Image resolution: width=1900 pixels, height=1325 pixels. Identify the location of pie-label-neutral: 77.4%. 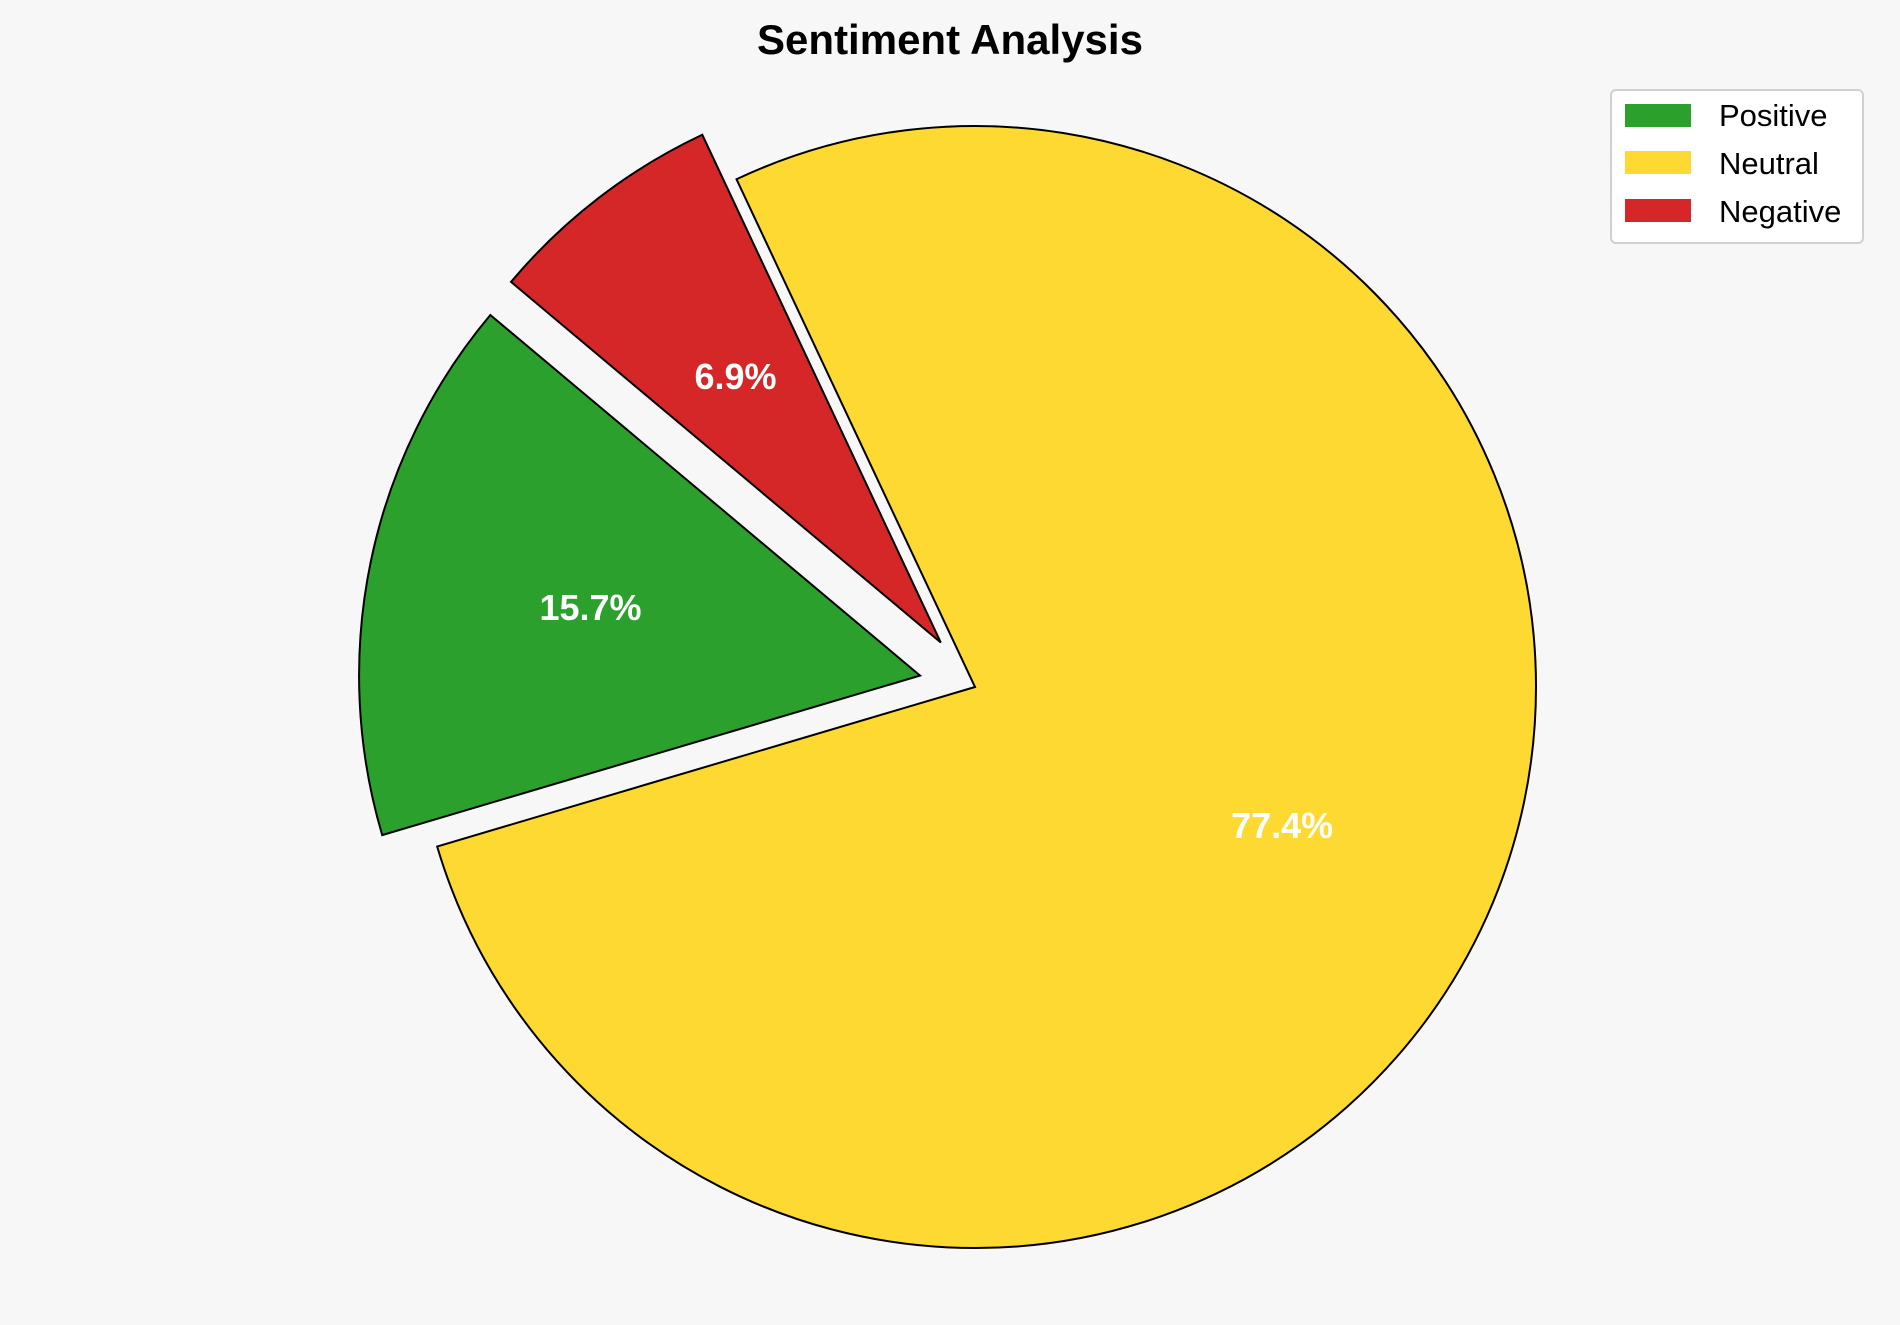
(1282, 825).